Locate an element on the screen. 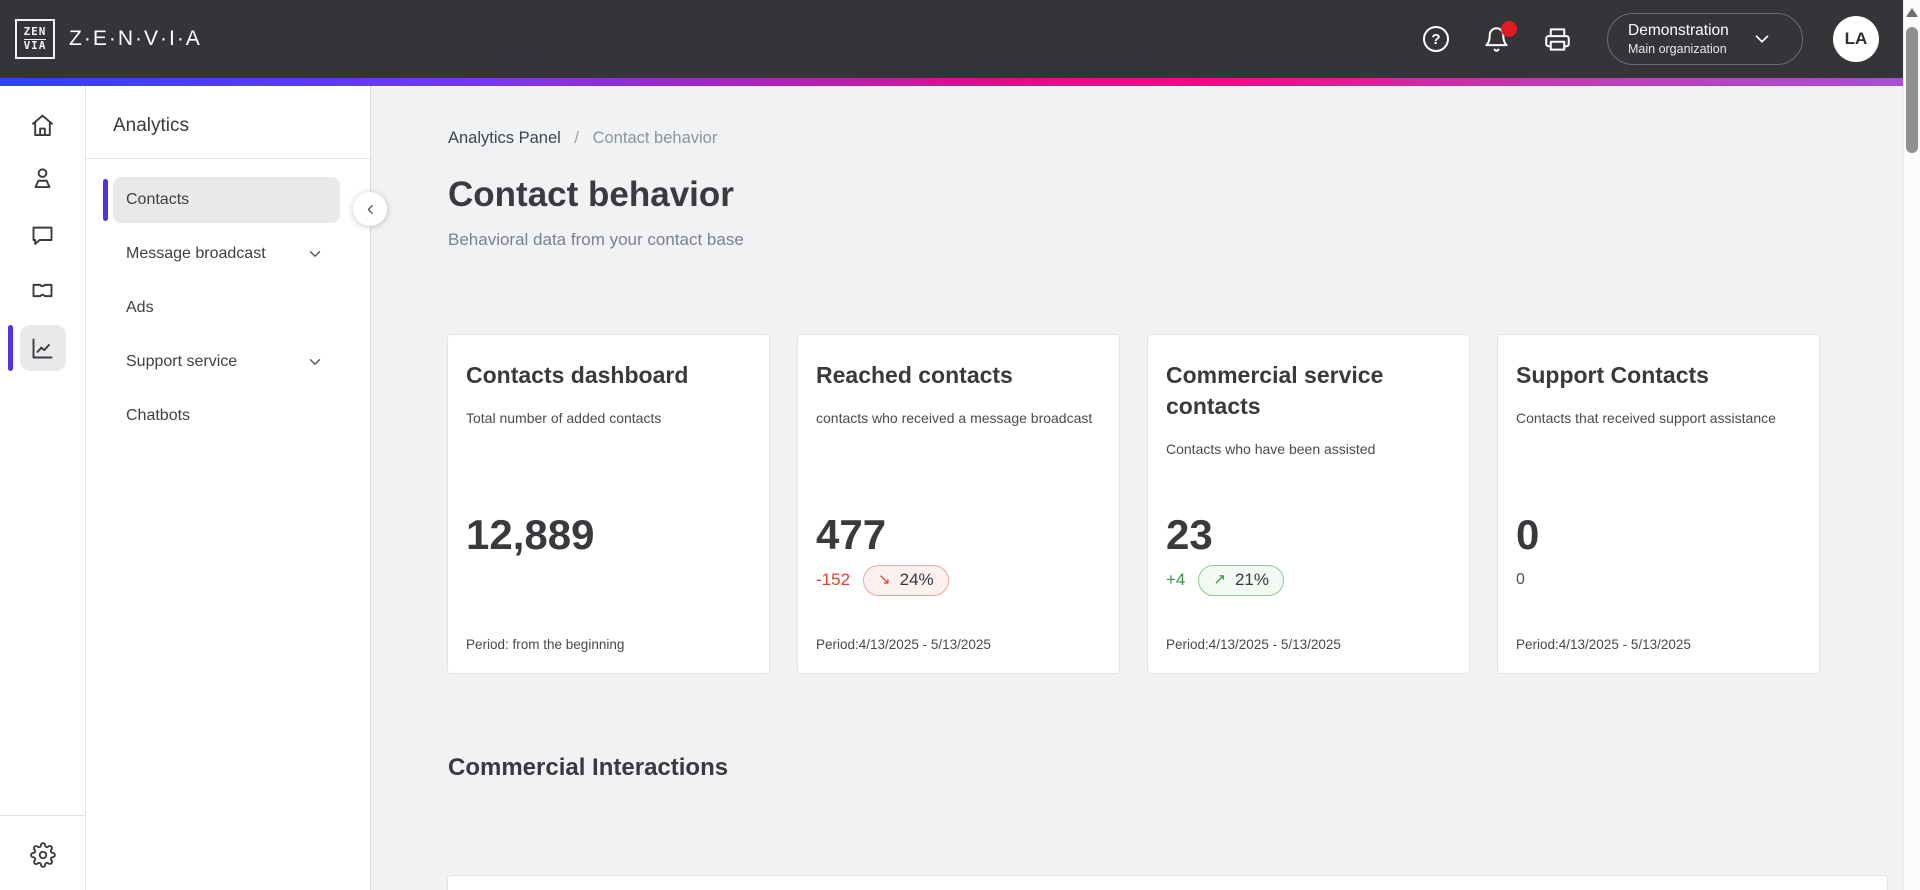  gear-icon is located at coordinates (42, 855).